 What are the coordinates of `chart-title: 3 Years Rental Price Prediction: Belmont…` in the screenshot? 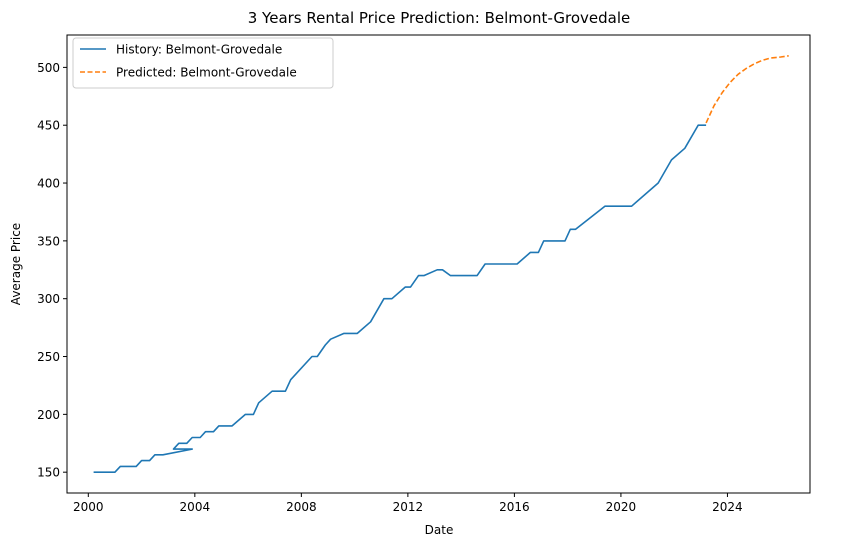 It's located at (439, 18).